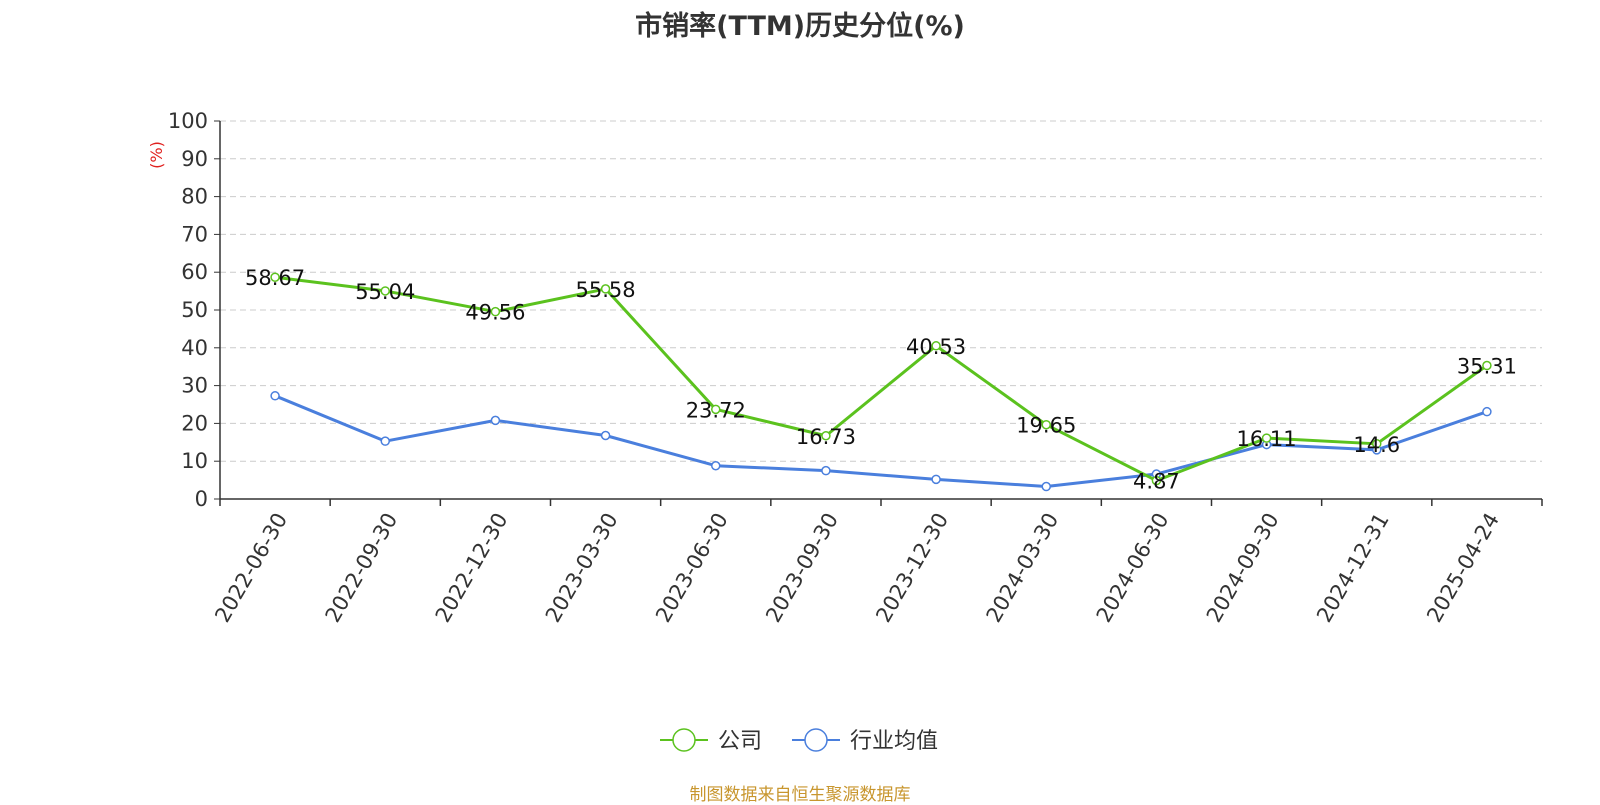  Describe the element at coordinates (1463, 568) in the screenshot. I see `x-tick-label: 2025-04-24` at that location.